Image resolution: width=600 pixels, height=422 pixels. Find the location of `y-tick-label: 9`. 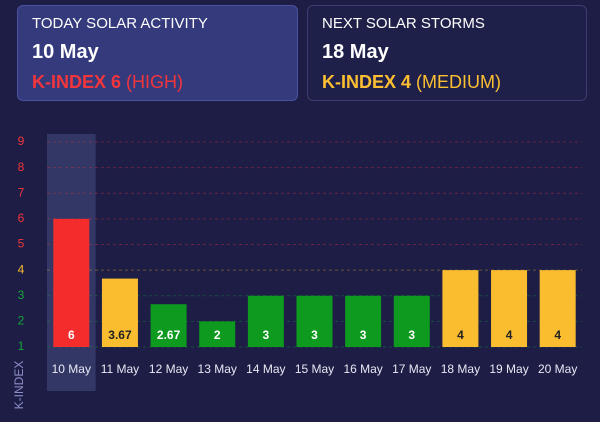

y-tick-label: 9 is located at coordinates (21, 141).